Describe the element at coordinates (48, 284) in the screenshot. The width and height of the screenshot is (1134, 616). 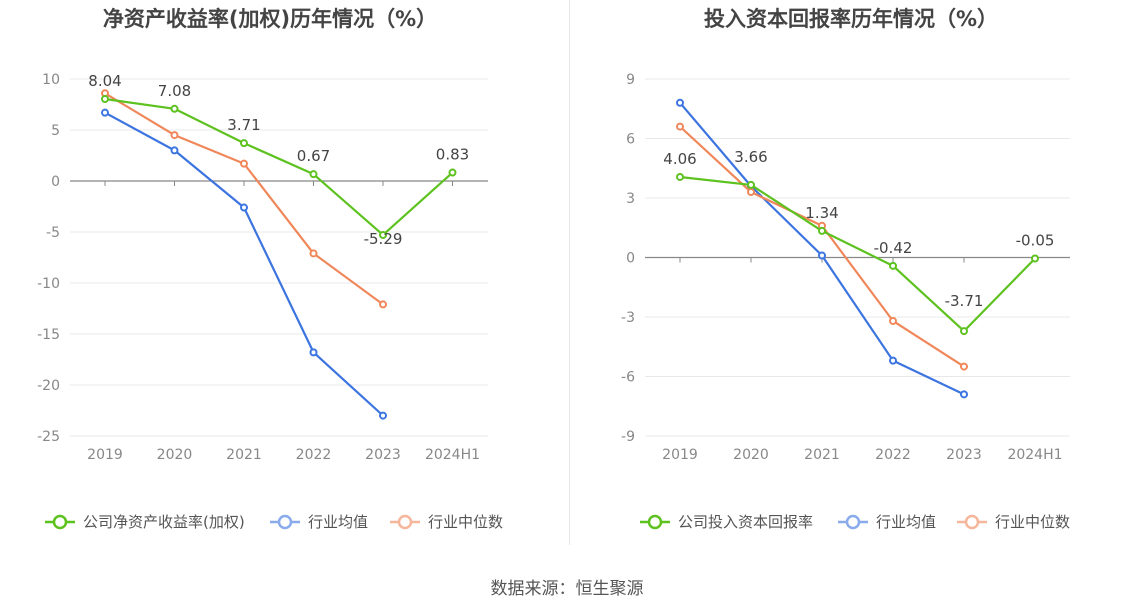
I see `y-tick-label: -10` at that location.